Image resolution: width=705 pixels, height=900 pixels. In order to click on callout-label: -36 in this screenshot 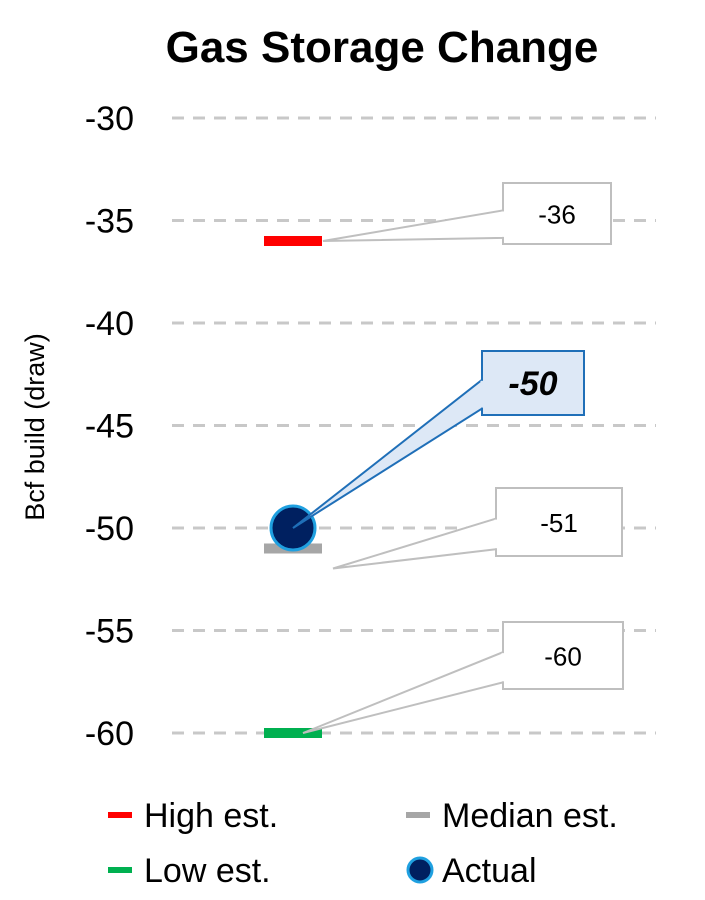, I will do `click(557, 215)`.